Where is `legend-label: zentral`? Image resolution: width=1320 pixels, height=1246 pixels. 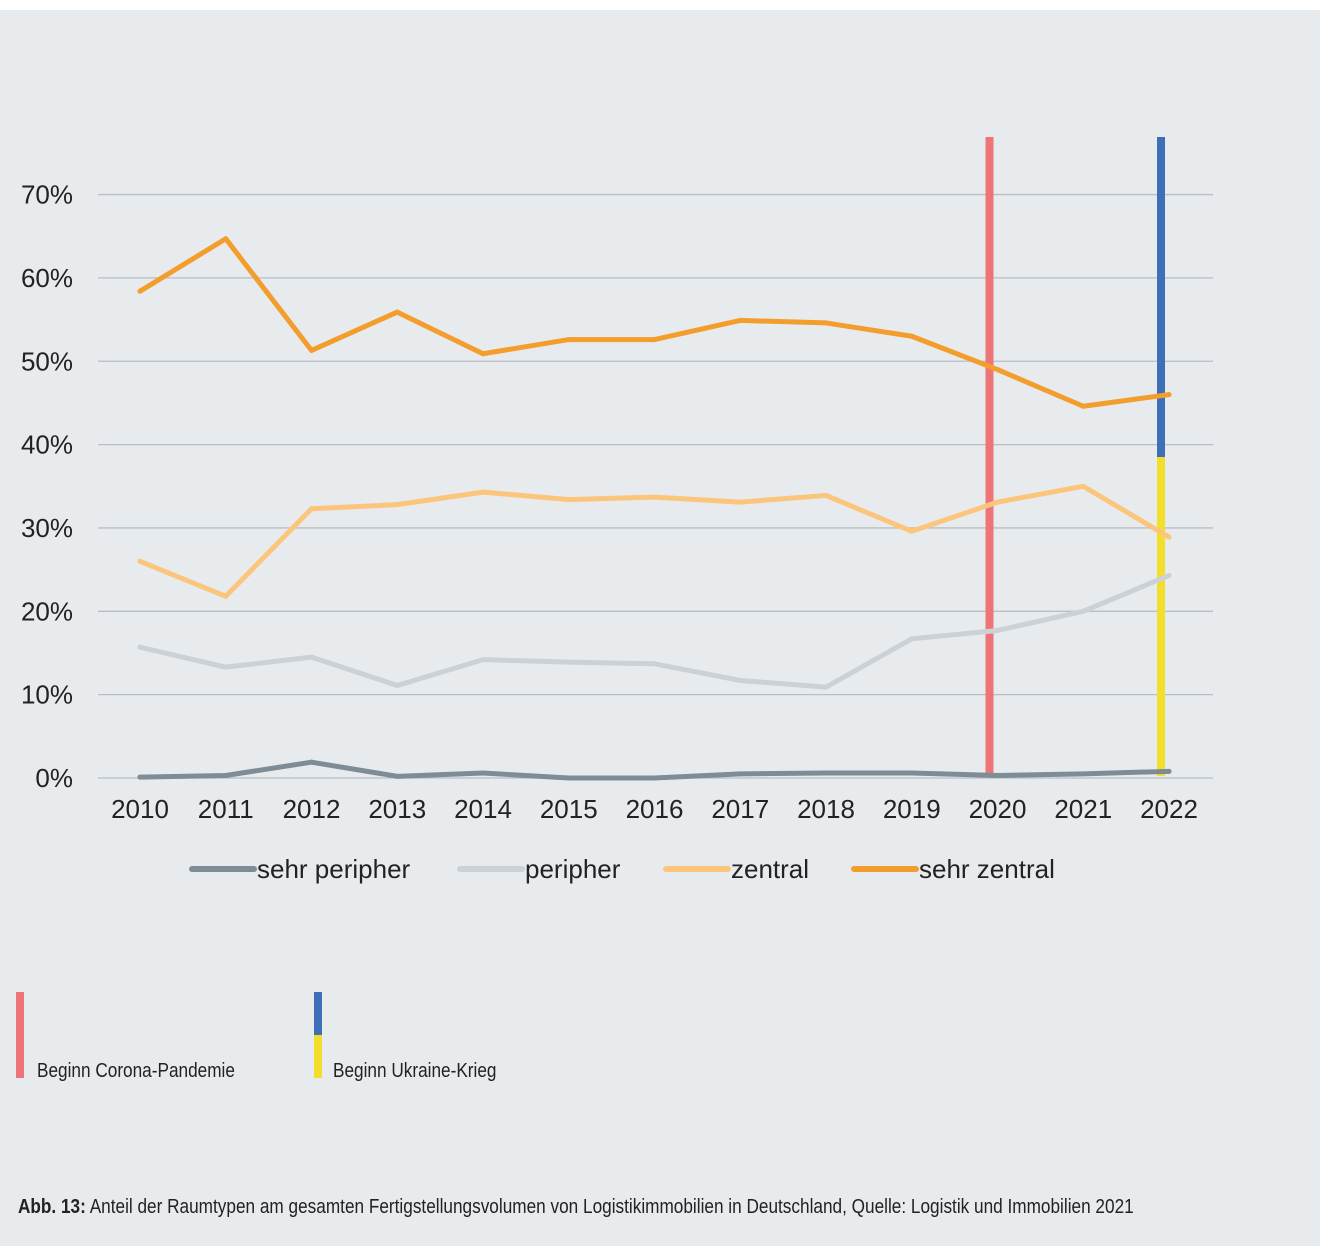
legend-label: zentral is located at coordinates (770, 869).